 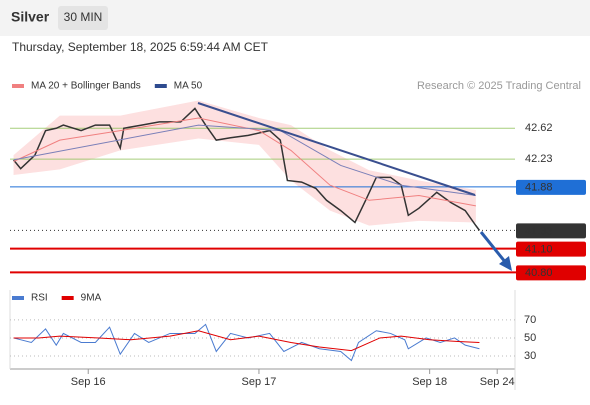 I want to click on credit: Research © 2025 Trading Central, so click(x=499, y=86).